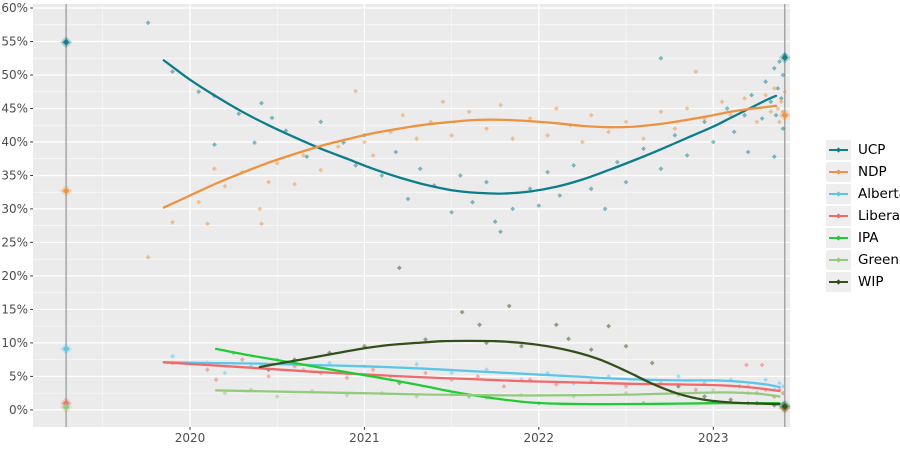  I want to click on legend-label: Green, so click(878, 260).